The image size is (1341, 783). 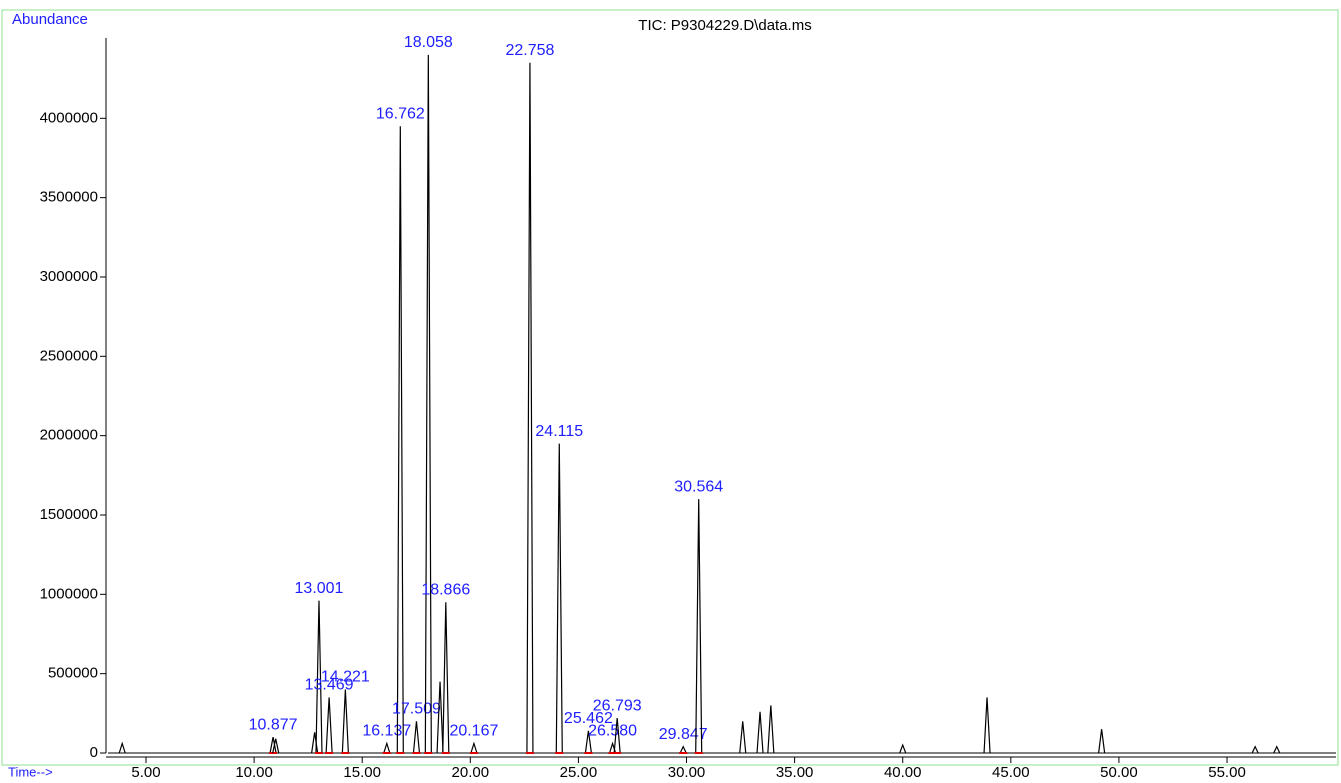 I want to click on x-tick-label: 35.00, so click(x=795, y=772).